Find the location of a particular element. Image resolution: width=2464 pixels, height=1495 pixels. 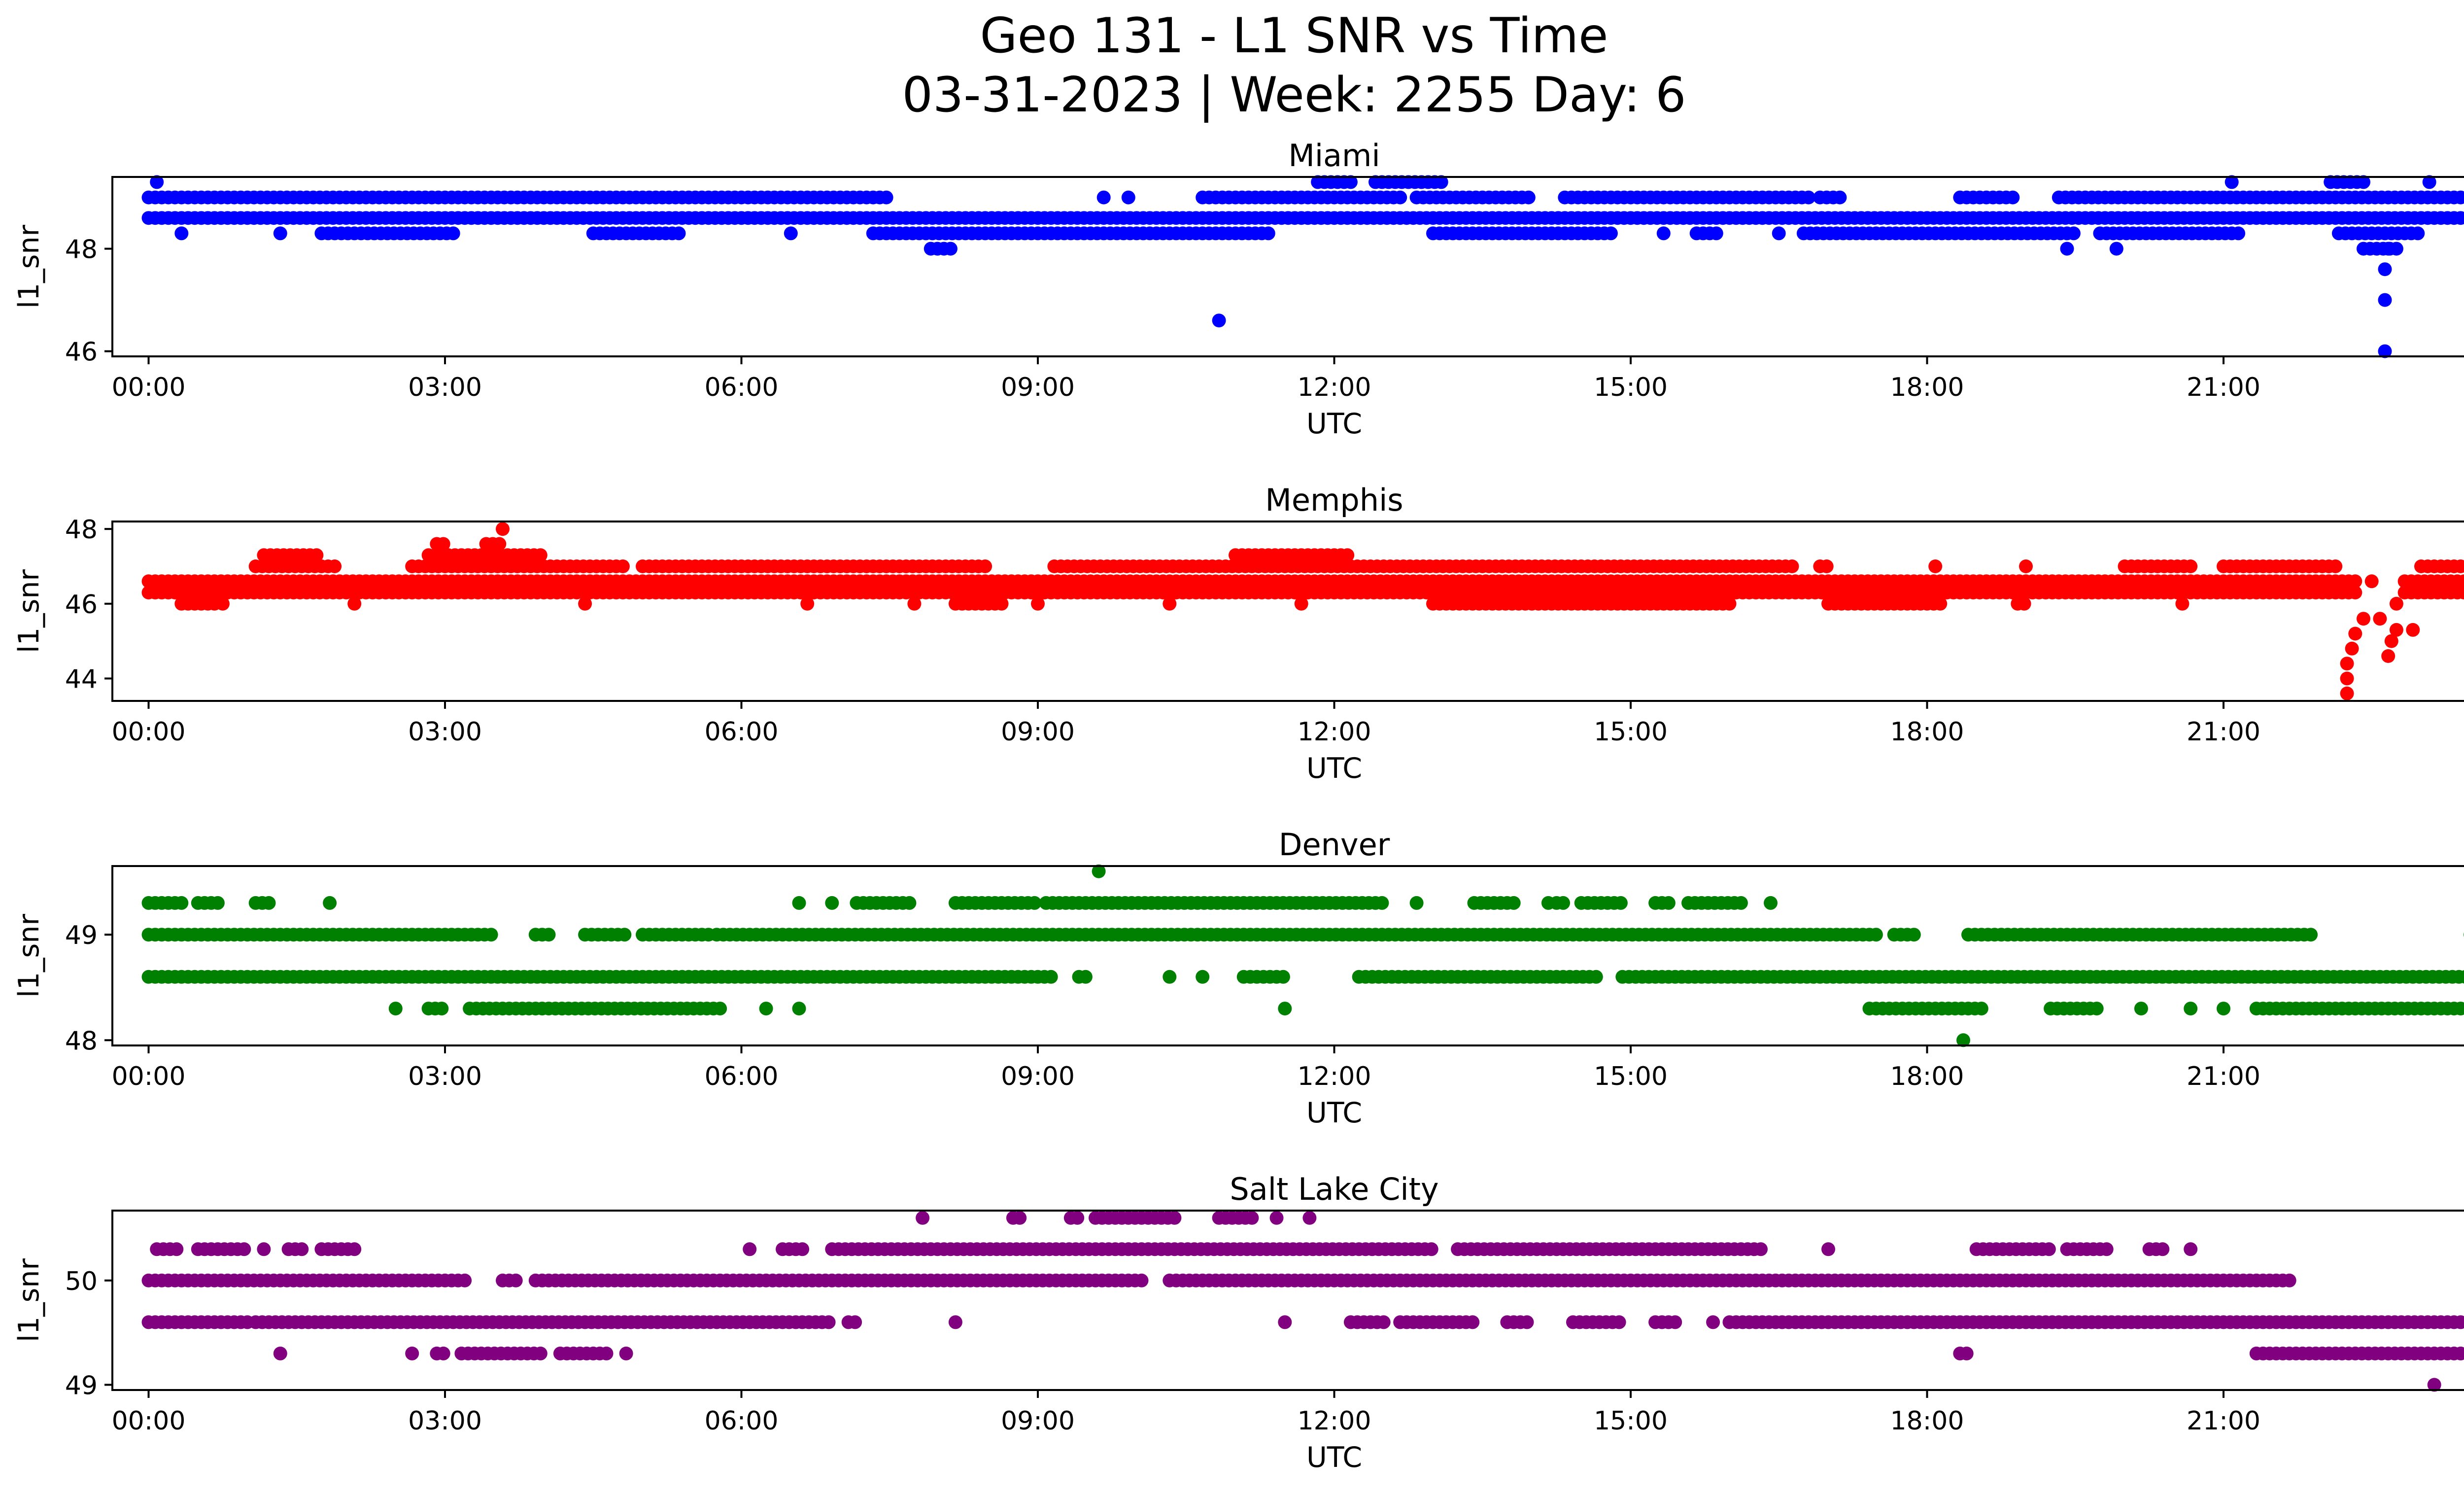

y-tick-label: 49 is located at coordinates (81, 1385).